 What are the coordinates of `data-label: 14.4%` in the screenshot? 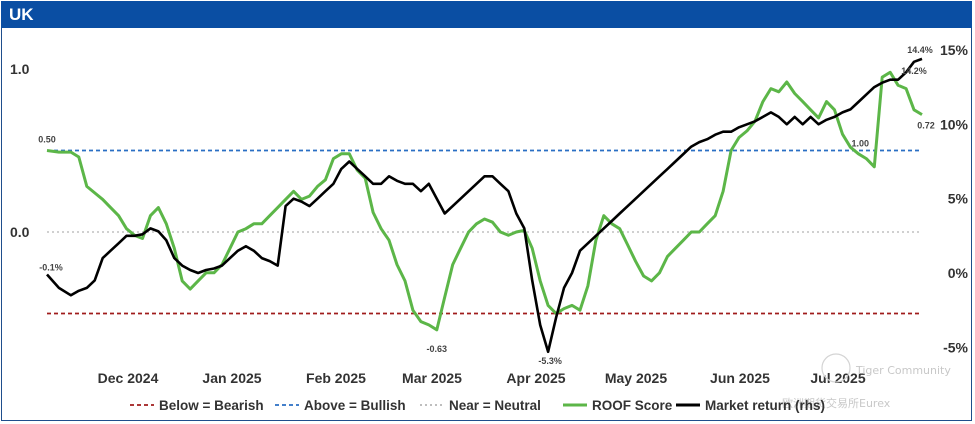 It's located at (920, 50).